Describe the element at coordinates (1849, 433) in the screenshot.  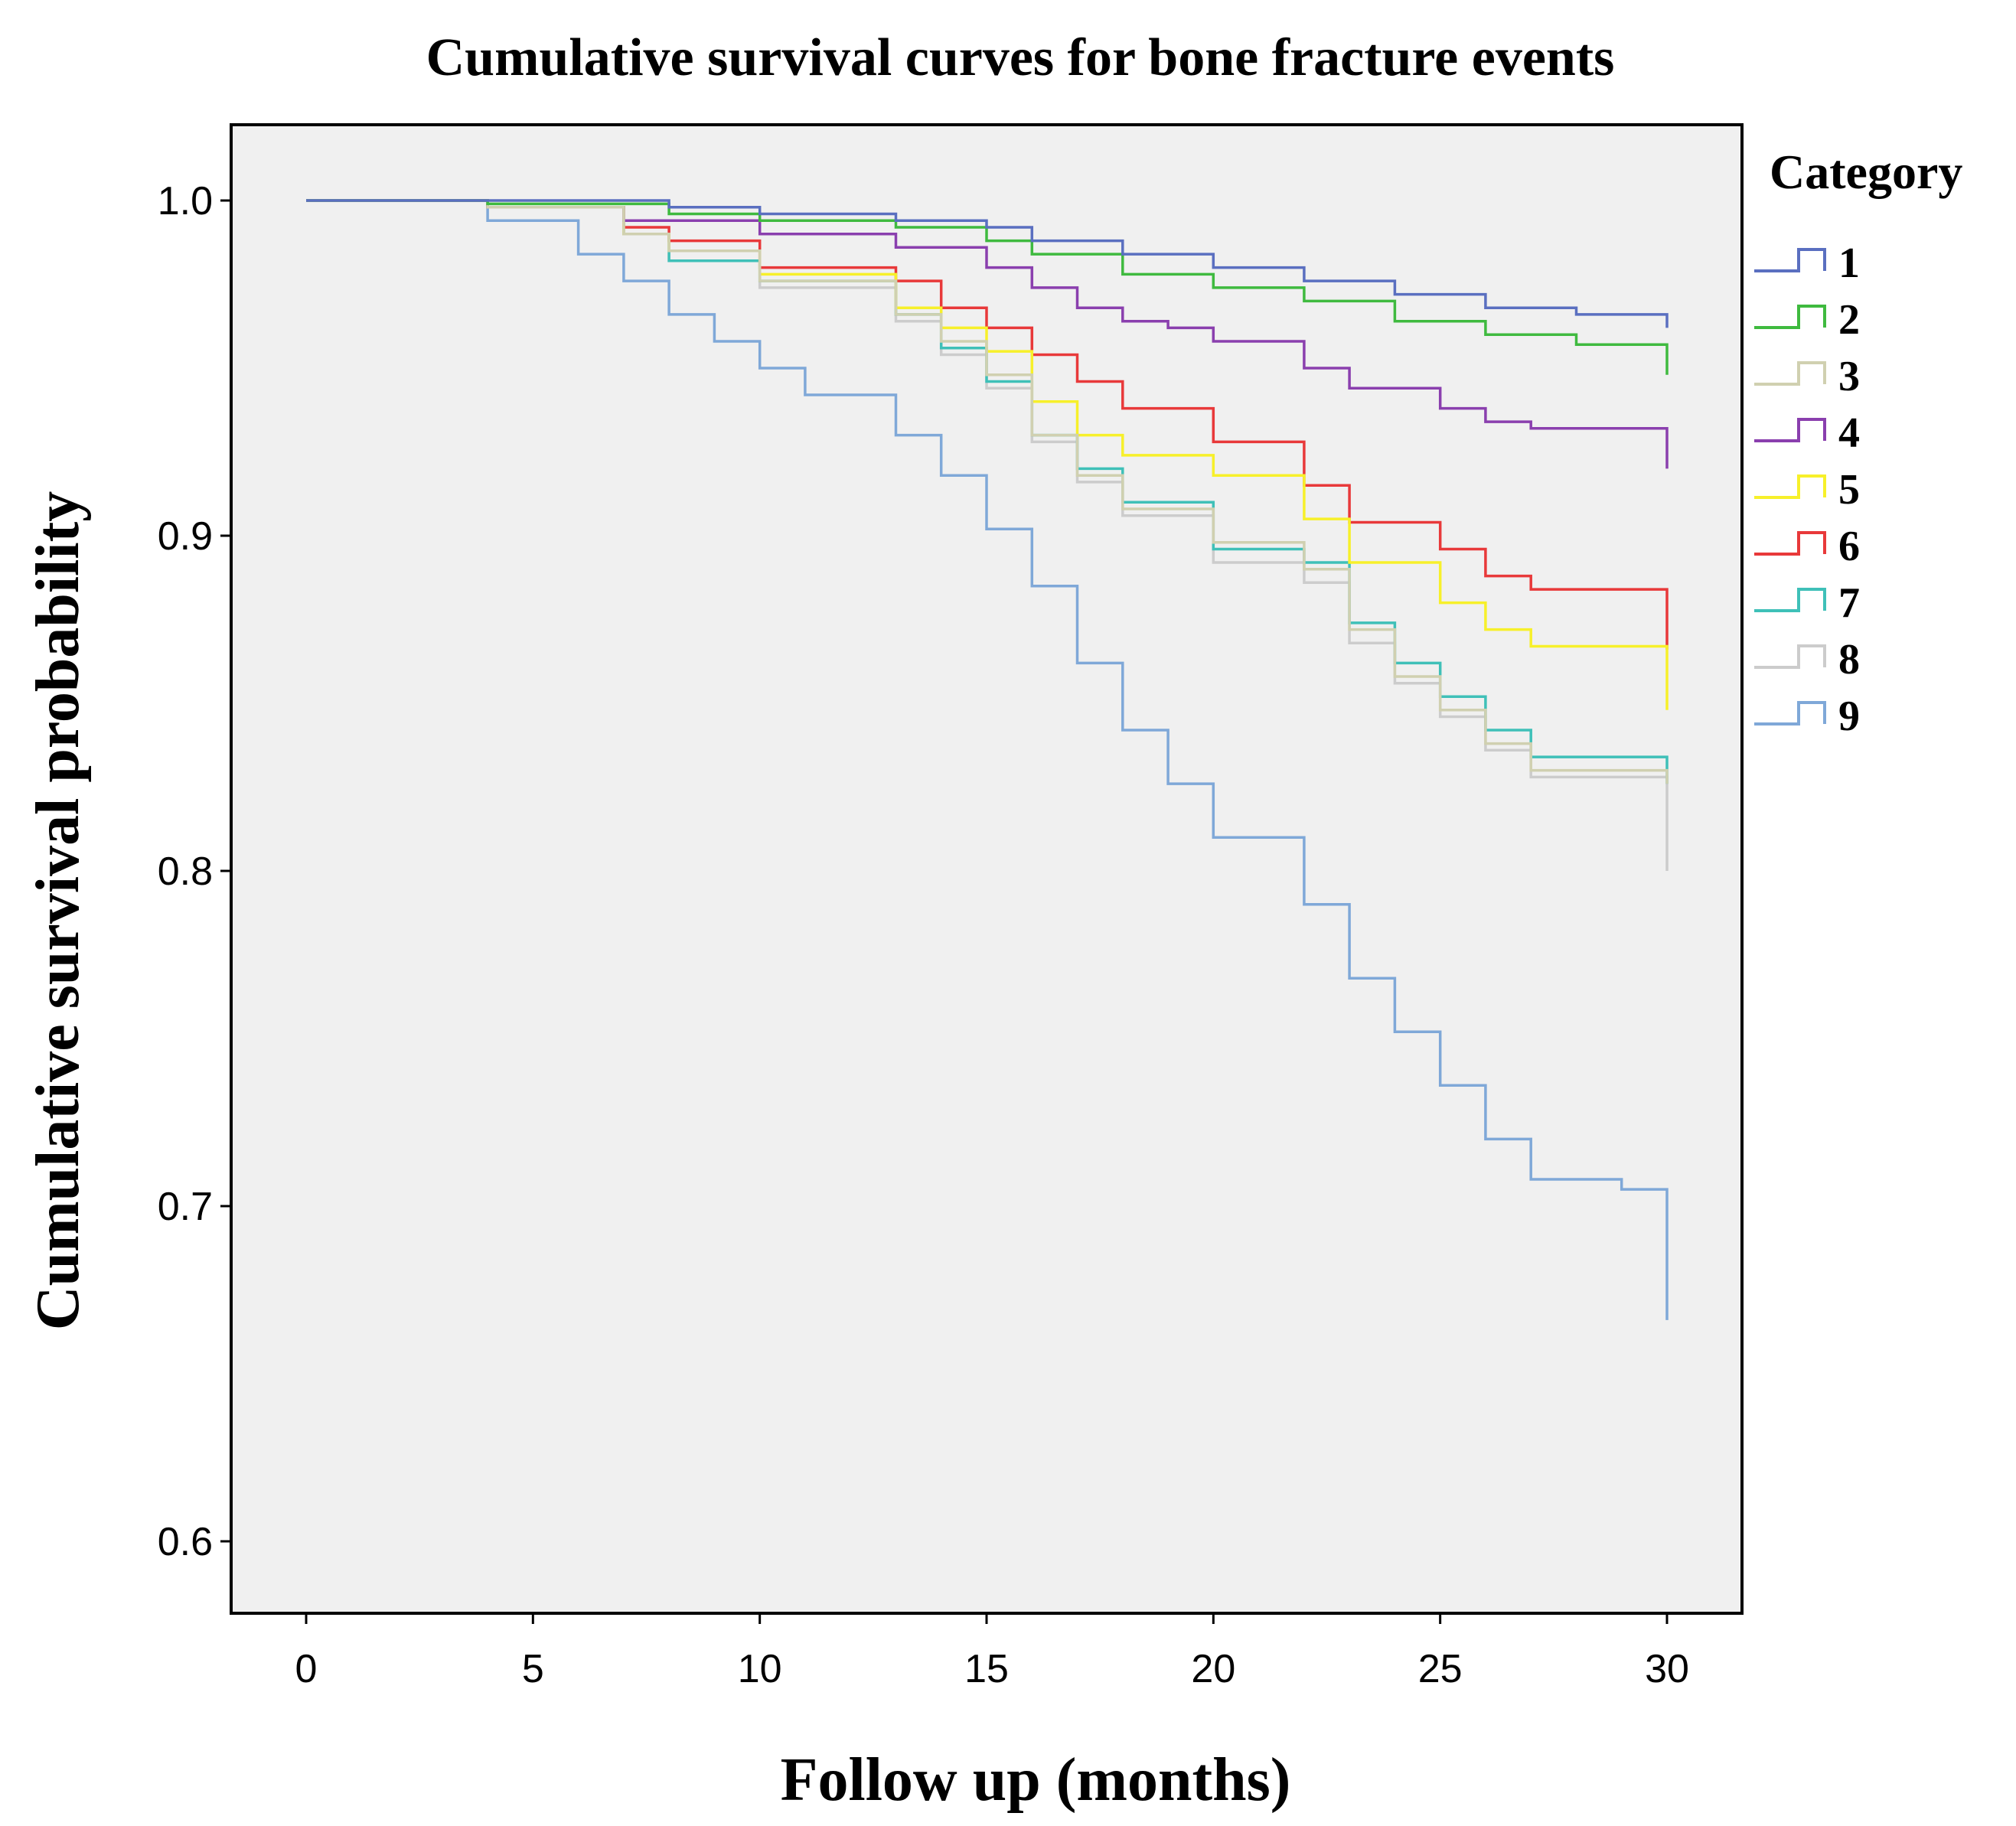
I see `legend-label-4: 4` at that location.